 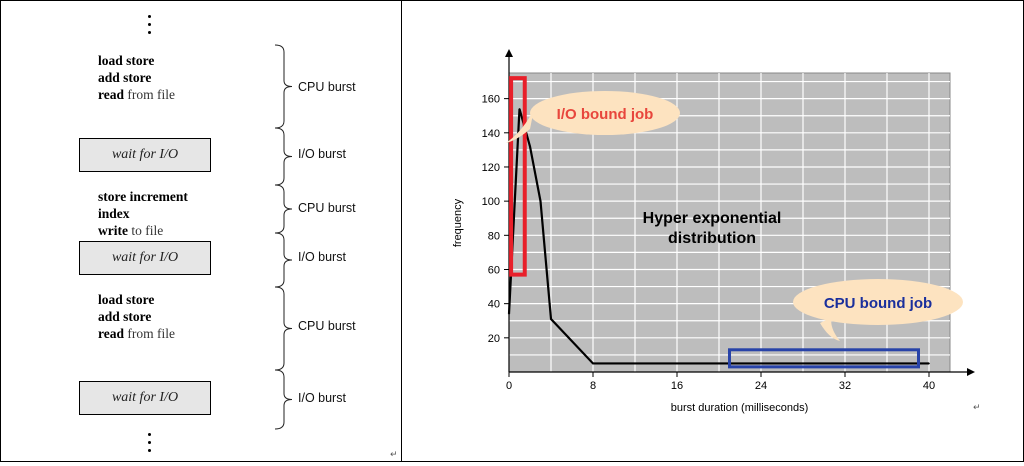 What do you see at coordinates (929, 386) in the screenshot?
I see `x-tick-label: 40` at bounding box center [929, 386].